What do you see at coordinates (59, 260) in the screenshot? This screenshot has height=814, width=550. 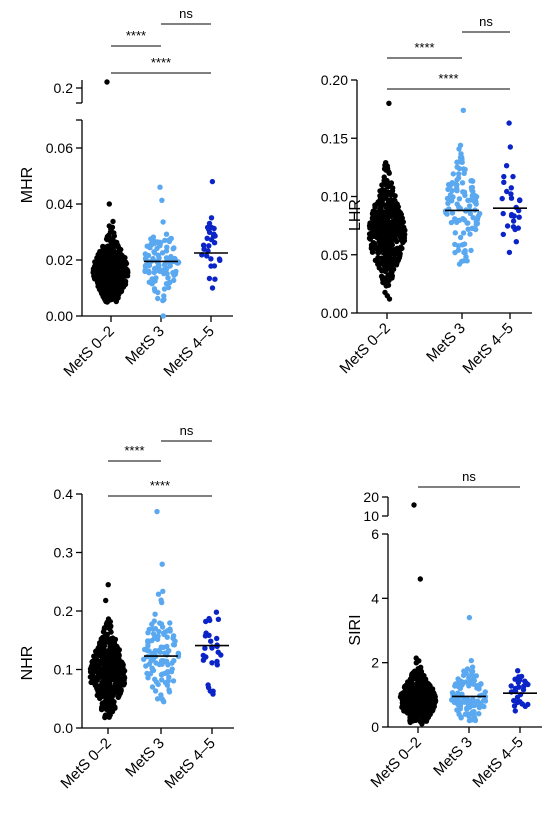 I see `y-tick-label: 0.02` at bounding box center [59, 260].